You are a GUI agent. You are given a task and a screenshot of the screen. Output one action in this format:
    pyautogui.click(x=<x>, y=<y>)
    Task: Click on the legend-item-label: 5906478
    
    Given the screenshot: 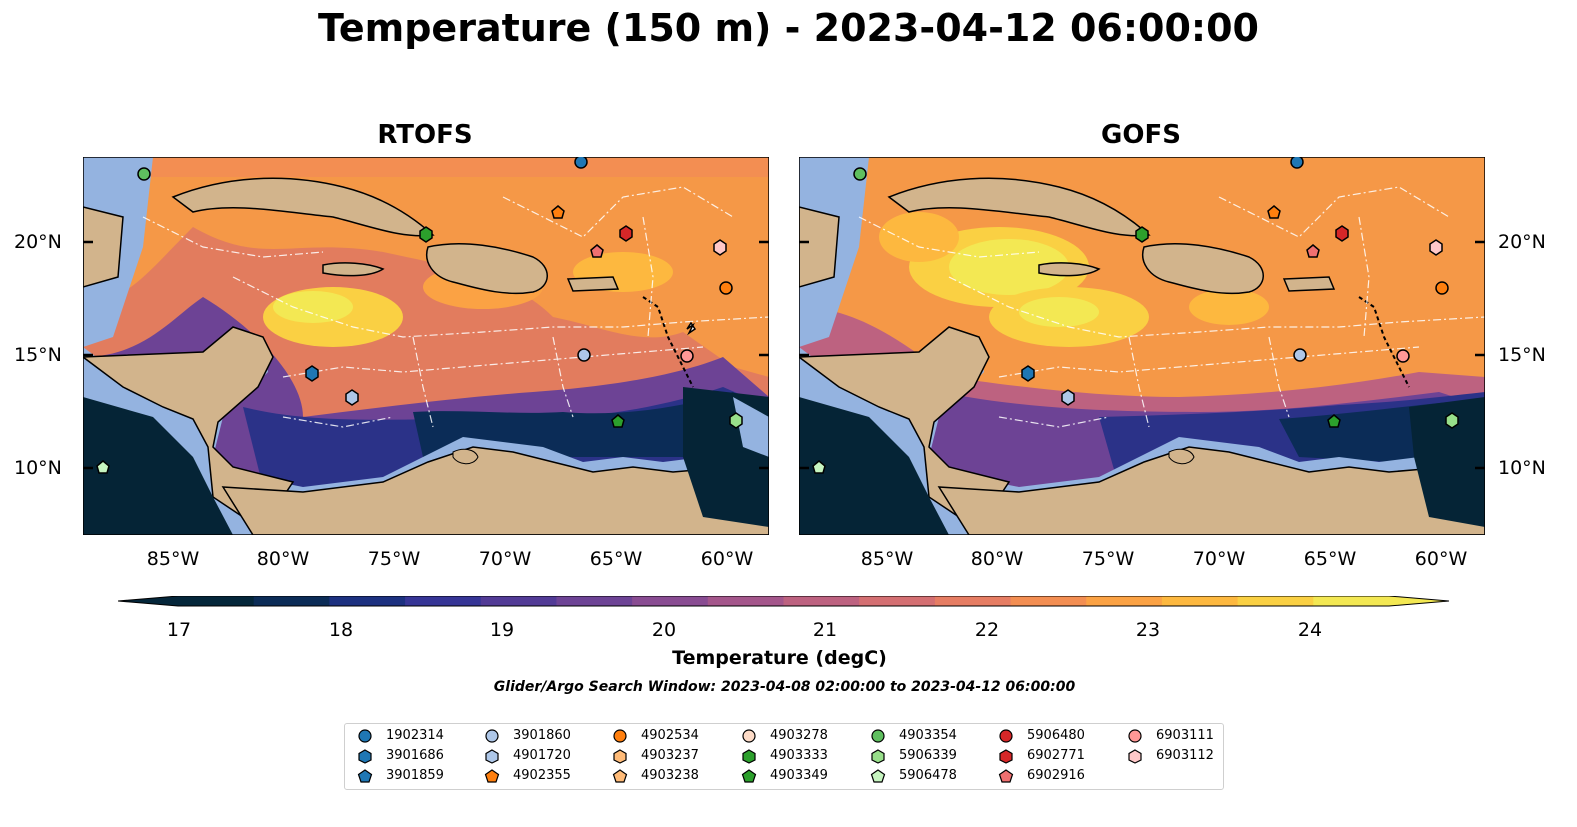 What is the action you would take?
    pyautogui.click(x=928, y=775)
    